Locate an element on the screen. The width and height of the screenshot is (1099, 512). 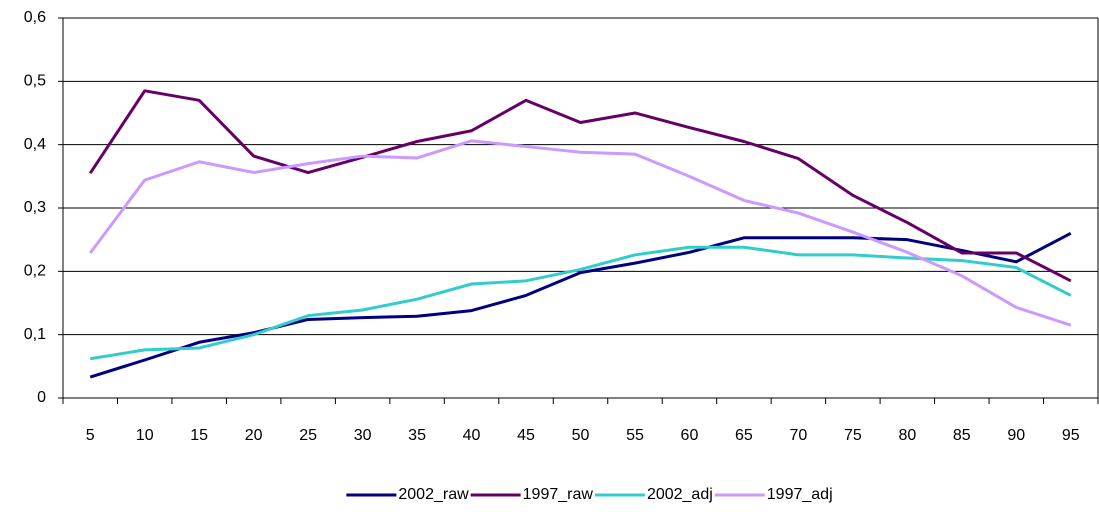
x-tick-label: 65 is located at coordinates (744, 435).